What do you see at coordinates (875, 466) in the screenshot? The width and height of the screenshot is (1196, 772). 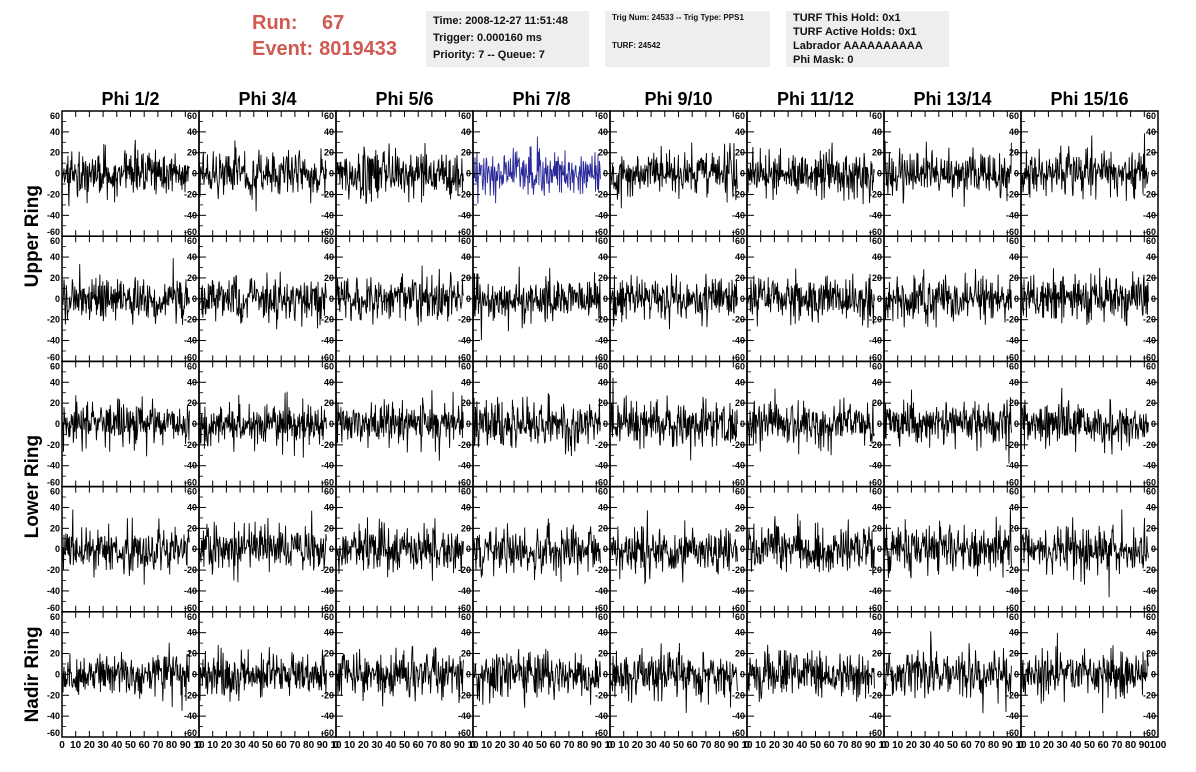 I see `y-tick-label-right-r3c6--40: -40` at bounding box center [875, 466].